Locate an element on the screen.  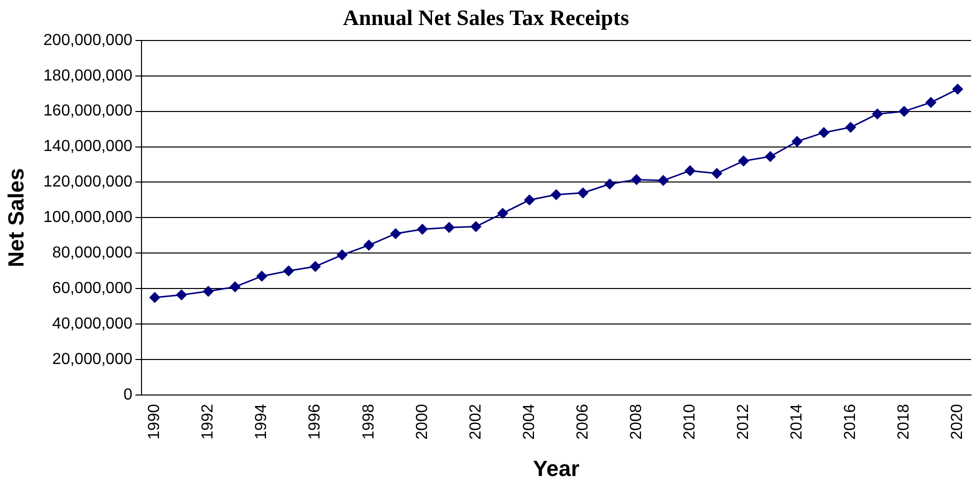
y-axis-title: Net Sales is located at coordinates (15, 218).